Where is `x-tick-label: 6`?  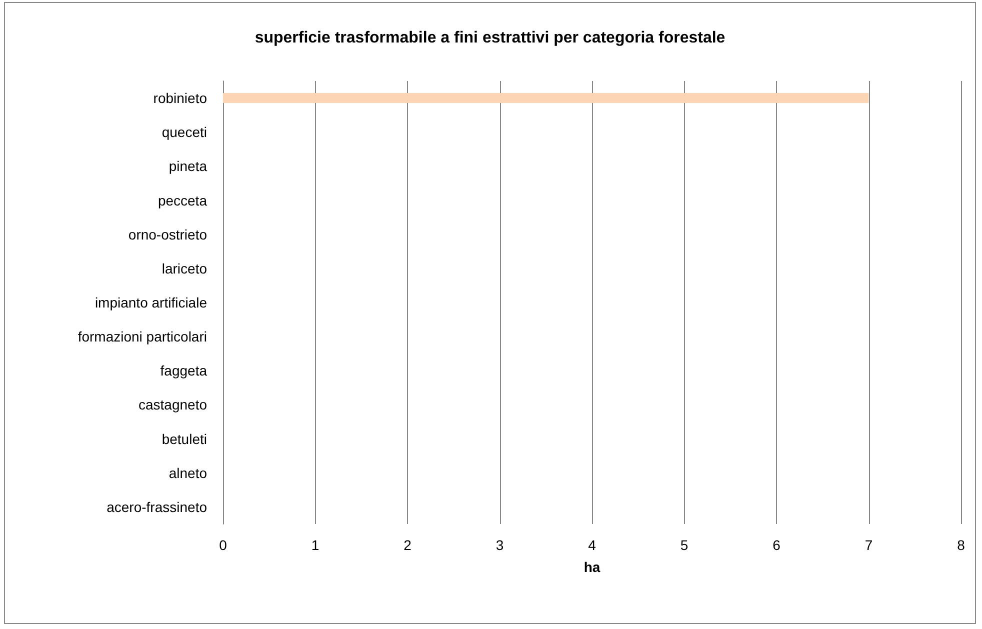
x-tick-label: 6 is located at coordinates (776, 545).